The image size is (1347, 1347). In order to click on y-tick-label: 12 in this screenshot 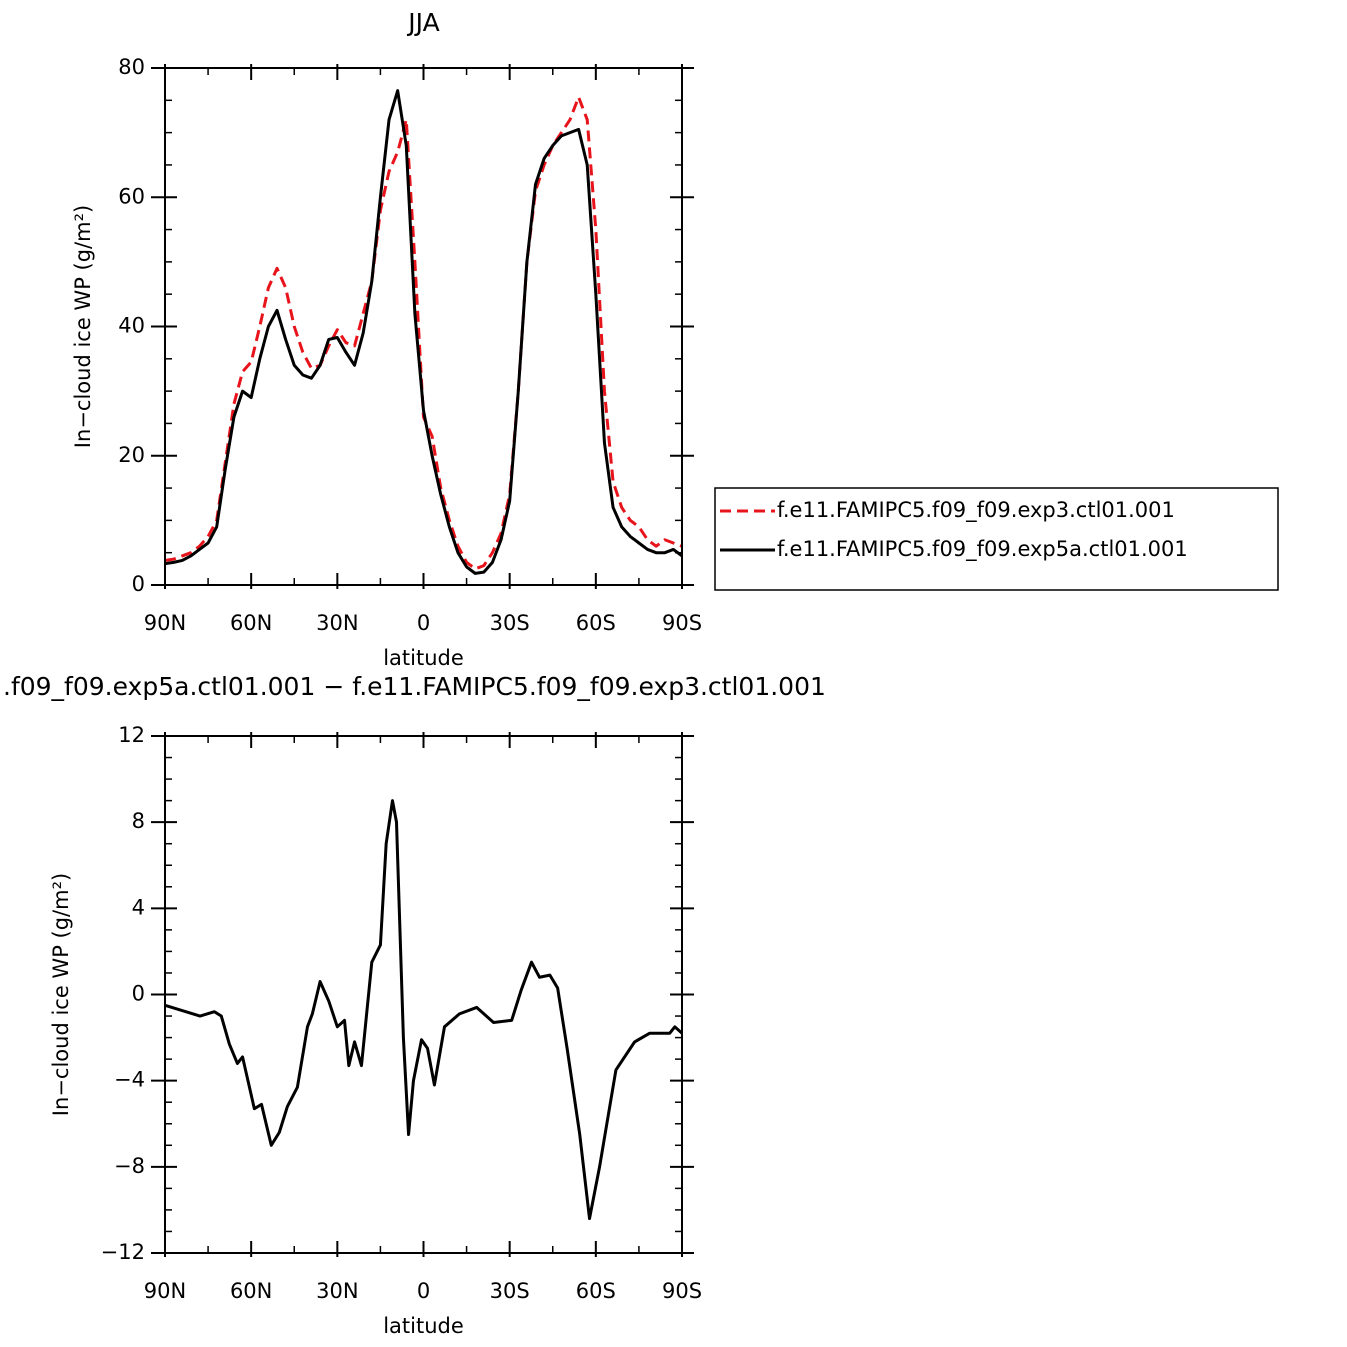, I will do `click(131, 735)`.